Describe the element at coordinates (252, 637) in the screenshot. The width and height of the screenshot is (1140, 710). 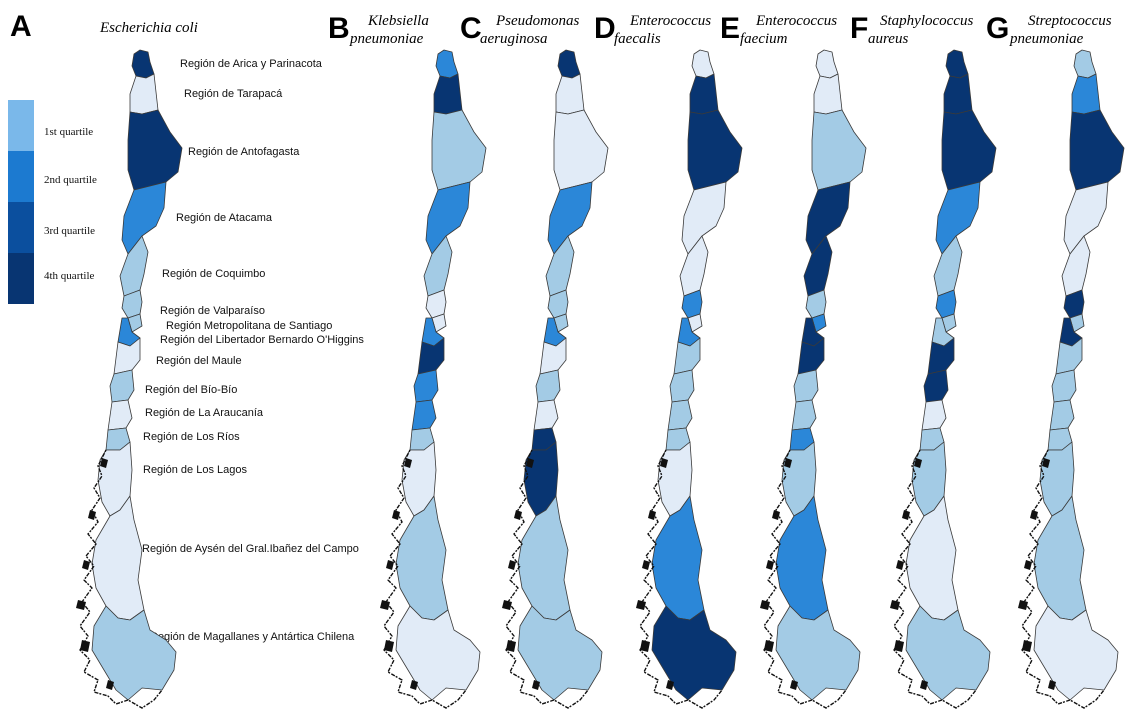
I see `region-label-magallanes: Región de Magallanes y Antártica Chilena` at that location.